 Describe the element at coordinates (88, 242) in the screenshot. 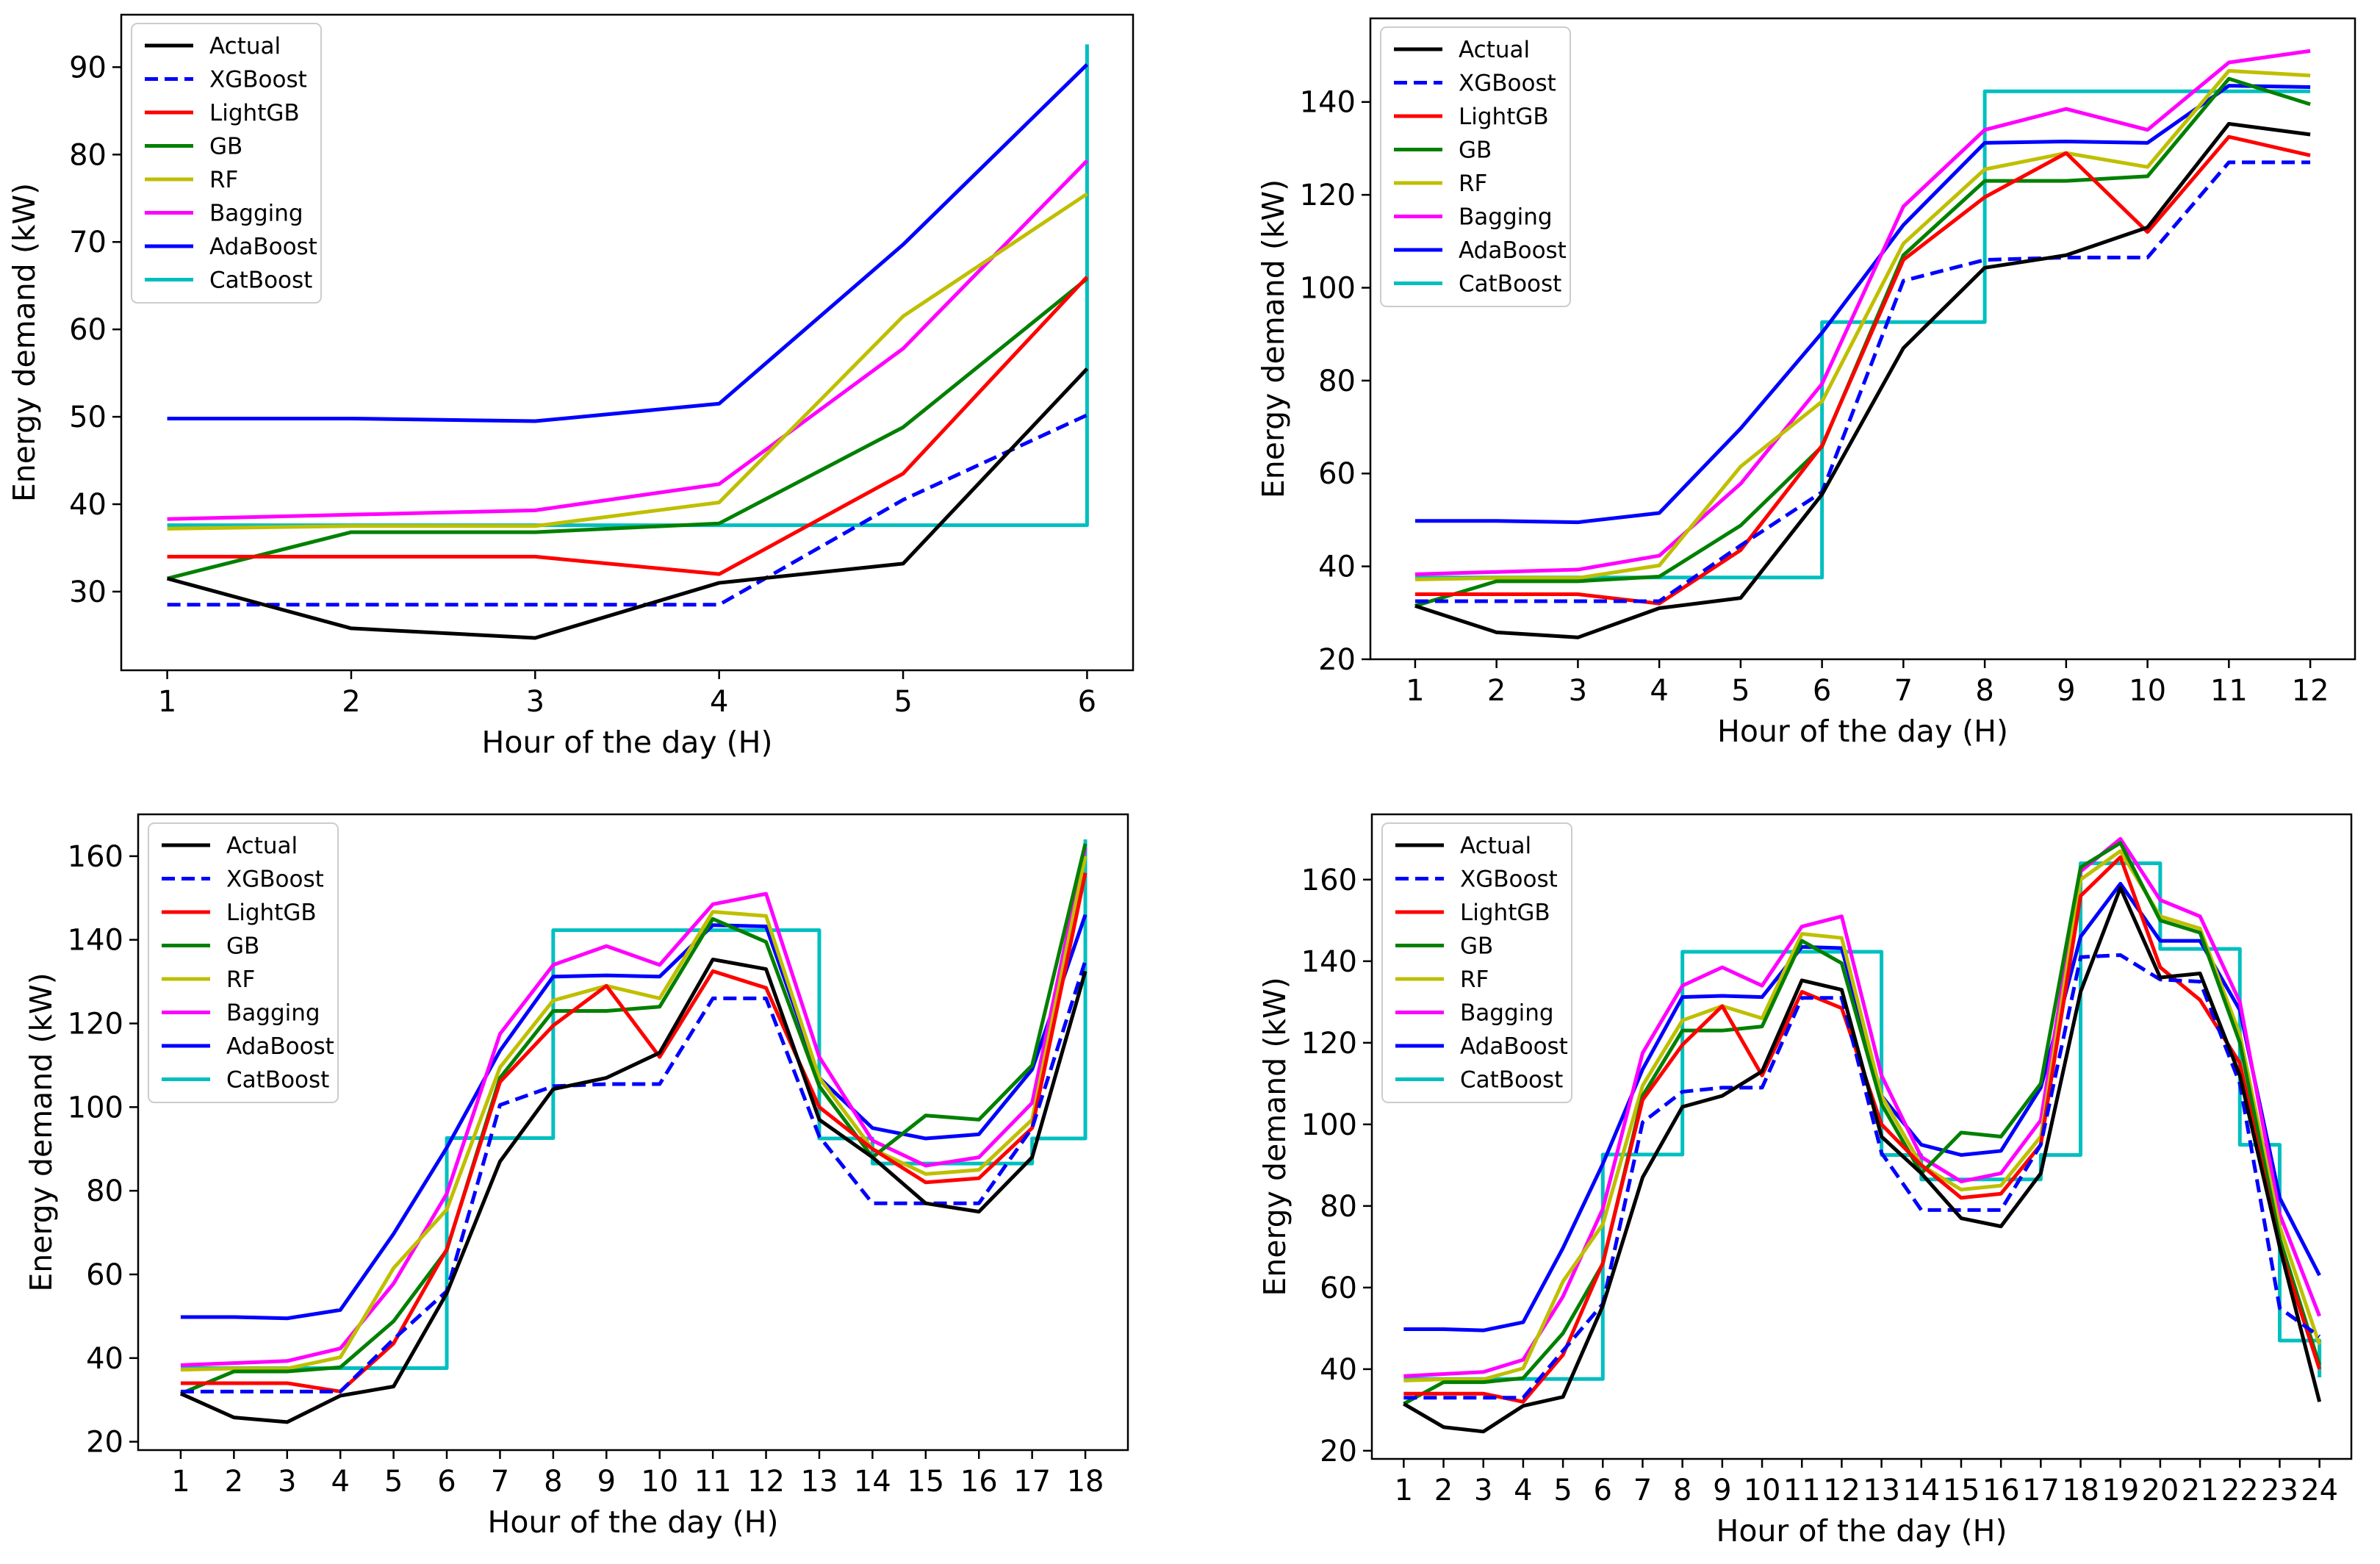

I see `y-tick-label: 70` at that location.